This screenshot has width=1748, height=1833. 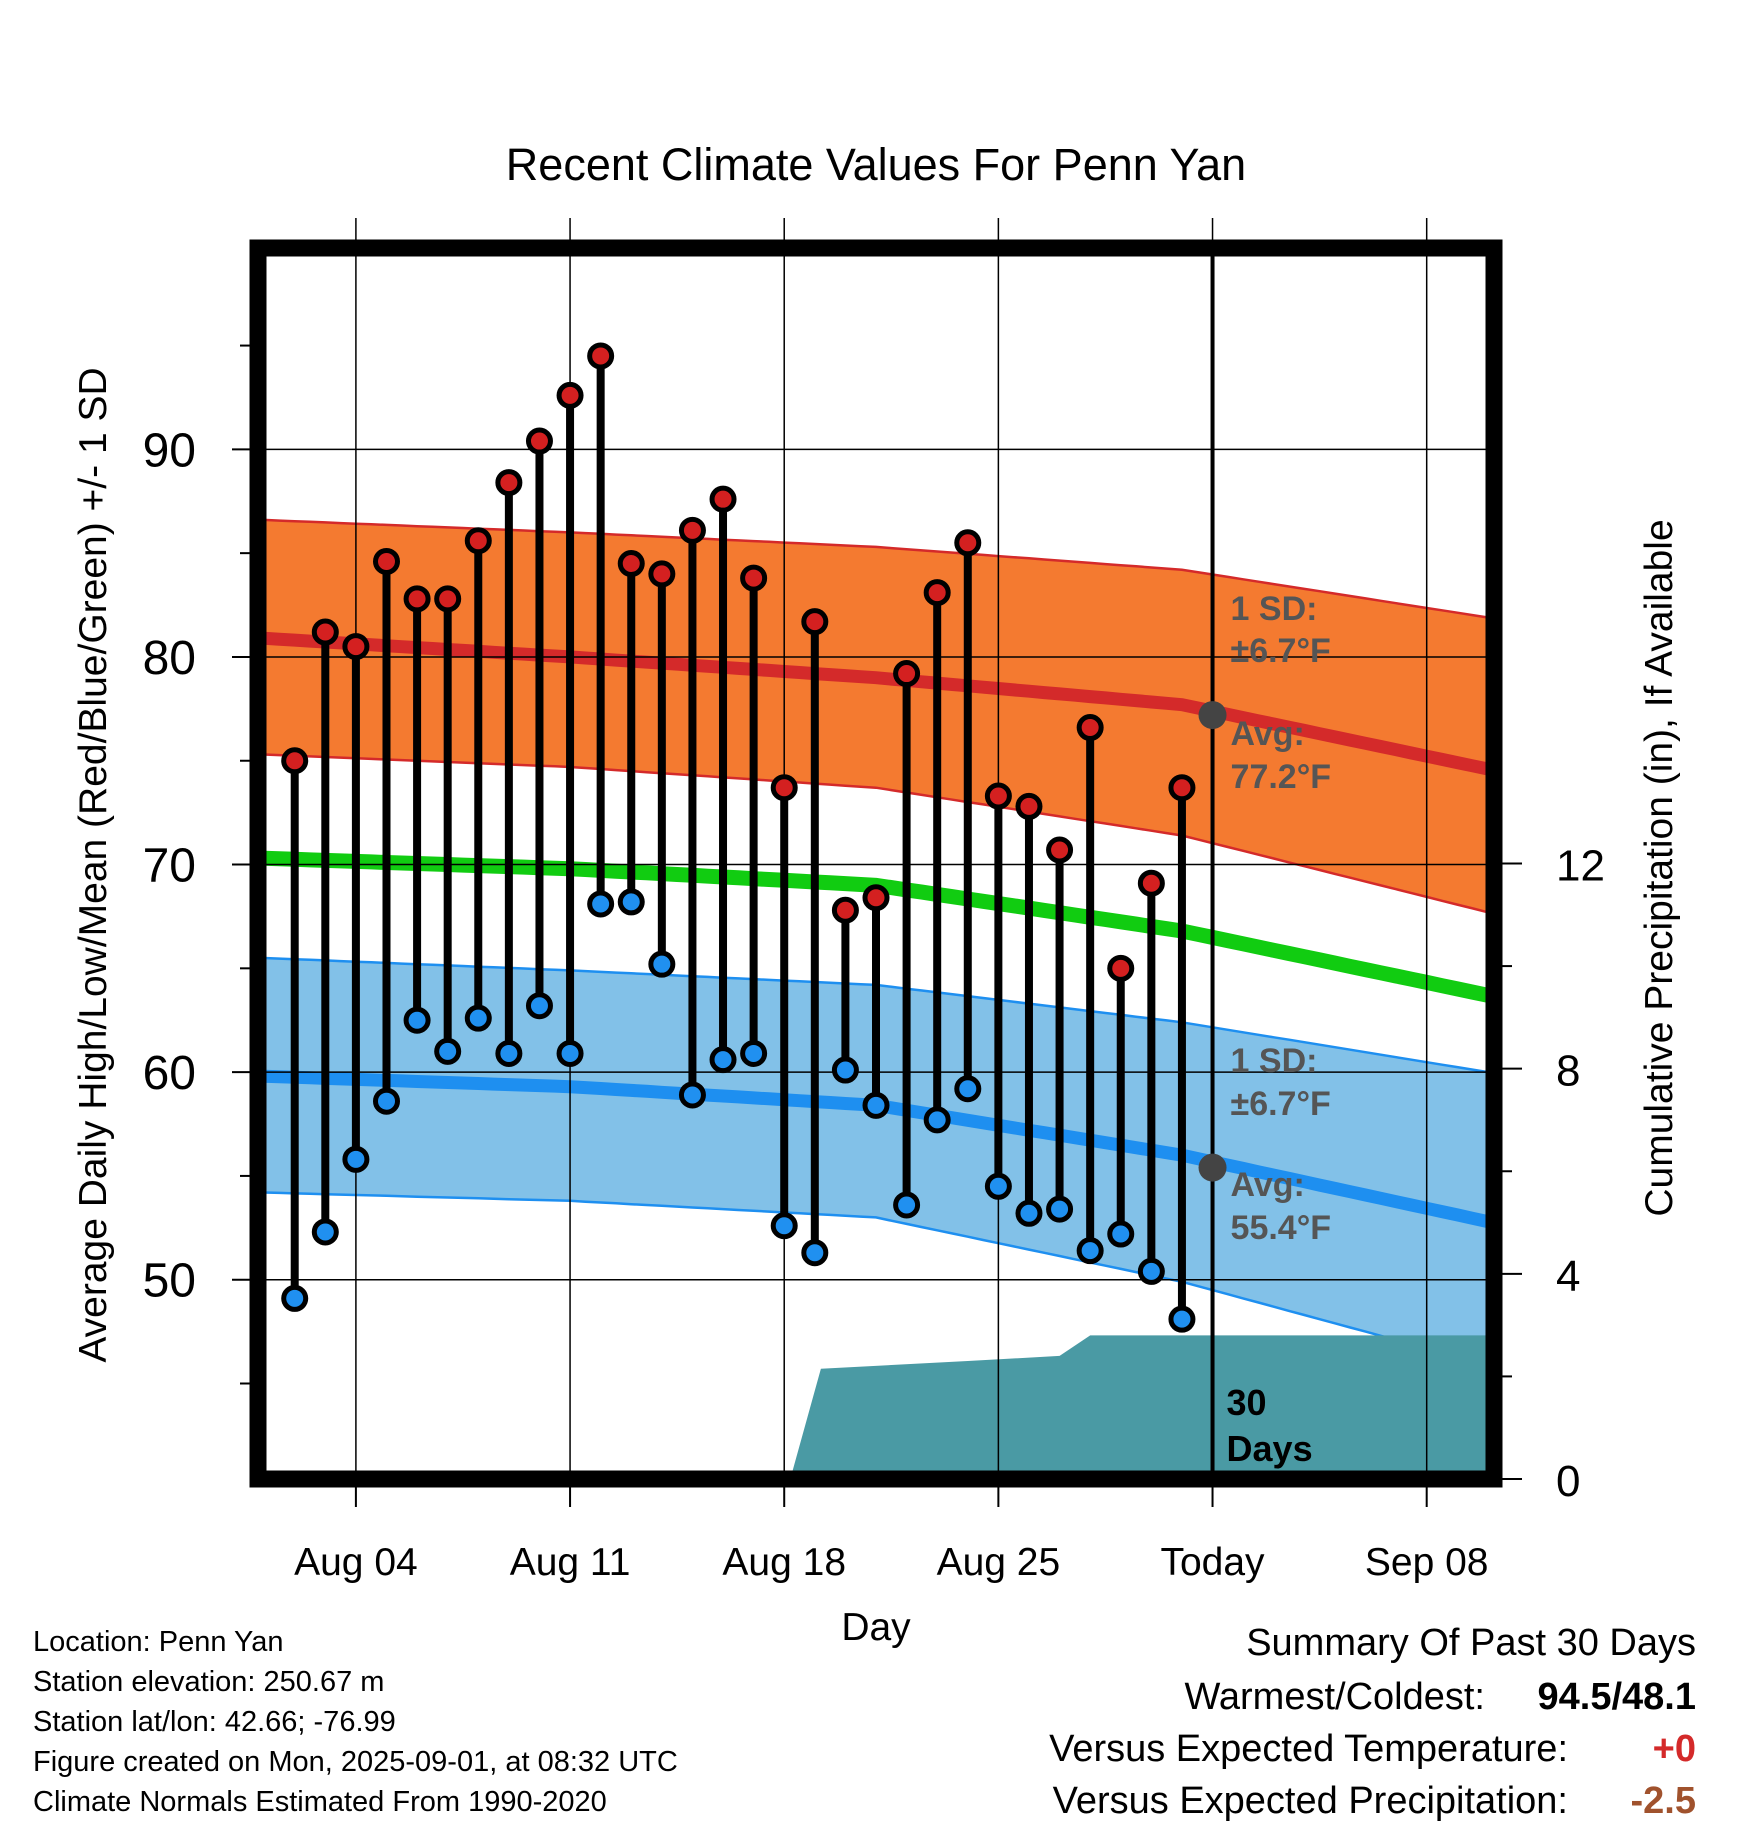 I want to click on y2-tick-label: 4, so click(x=1568, y=1276).